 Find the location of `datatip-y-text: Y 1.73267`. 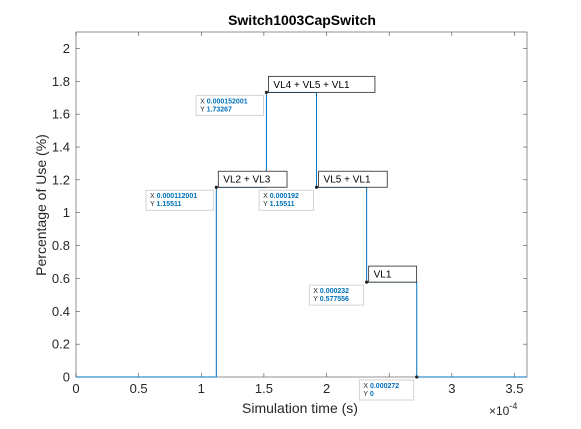

datatip-y-text: Y 1.73267 is located at coordinates (216, 109).